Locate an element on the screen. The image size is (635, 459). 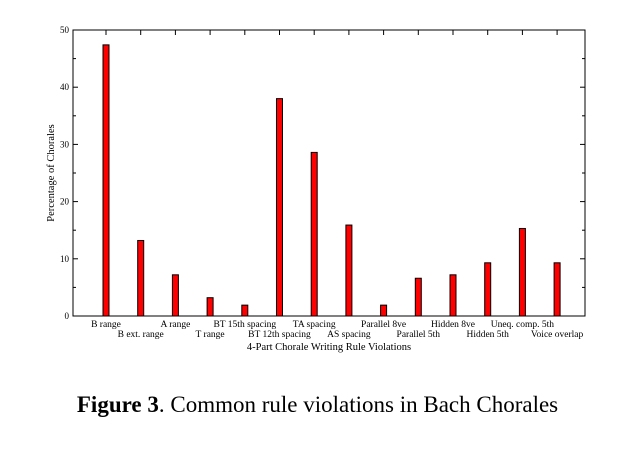
x-category-label: Parallel 8ve is located at coordinates (383, 325).